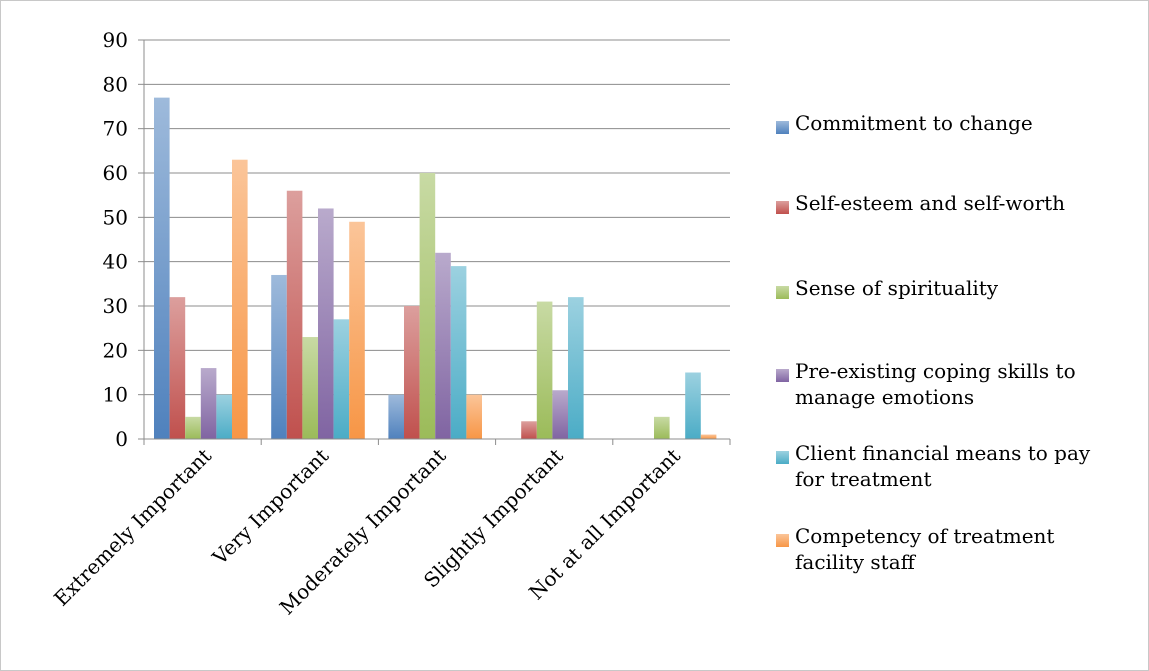  I want to click on legend-item: Self-esteem and self-worth, so click(956, 203).